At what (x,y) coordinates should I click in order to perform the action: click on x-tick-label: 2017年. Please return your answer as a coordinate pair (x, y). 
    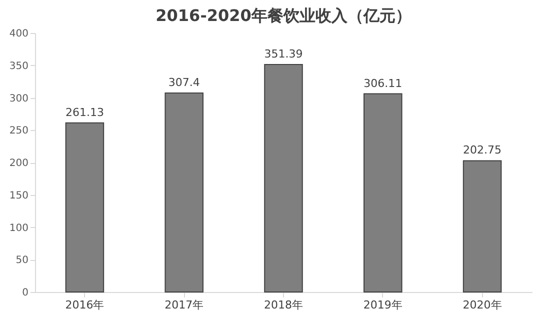
    Looking at the image, I should click on (184, 305).